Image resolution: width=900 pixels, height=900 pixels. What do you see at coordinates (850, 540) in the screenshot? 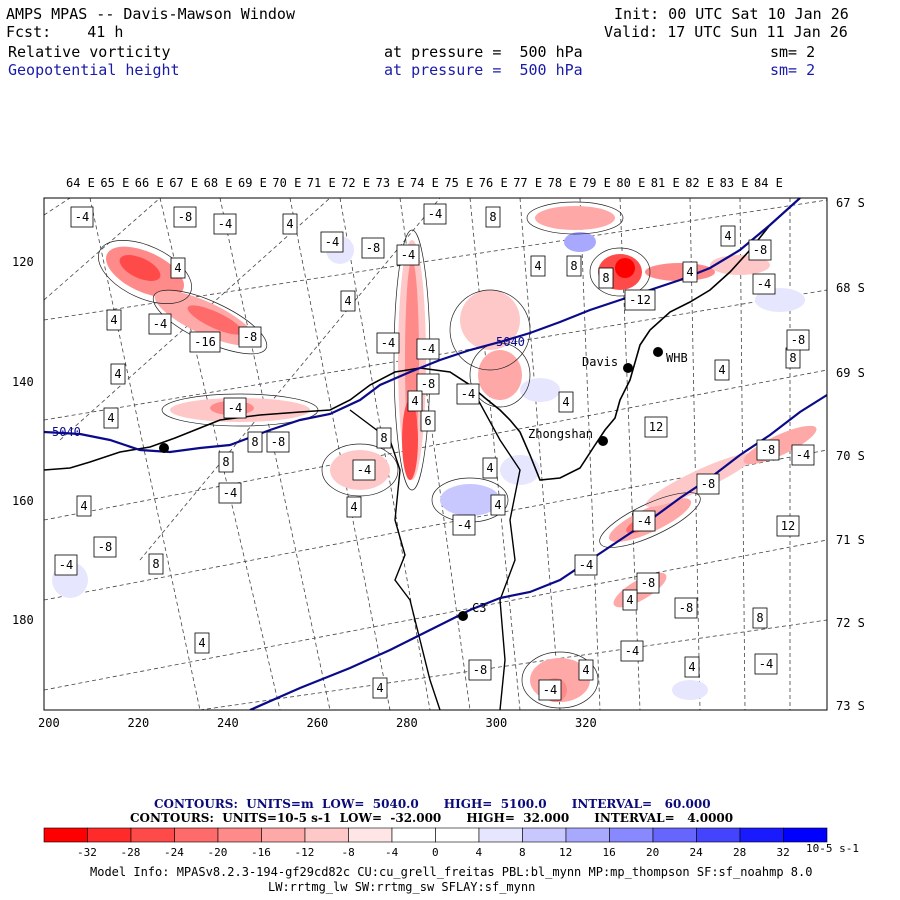
I see `latitude-label: 71 S` at bounding box center [850, 540].